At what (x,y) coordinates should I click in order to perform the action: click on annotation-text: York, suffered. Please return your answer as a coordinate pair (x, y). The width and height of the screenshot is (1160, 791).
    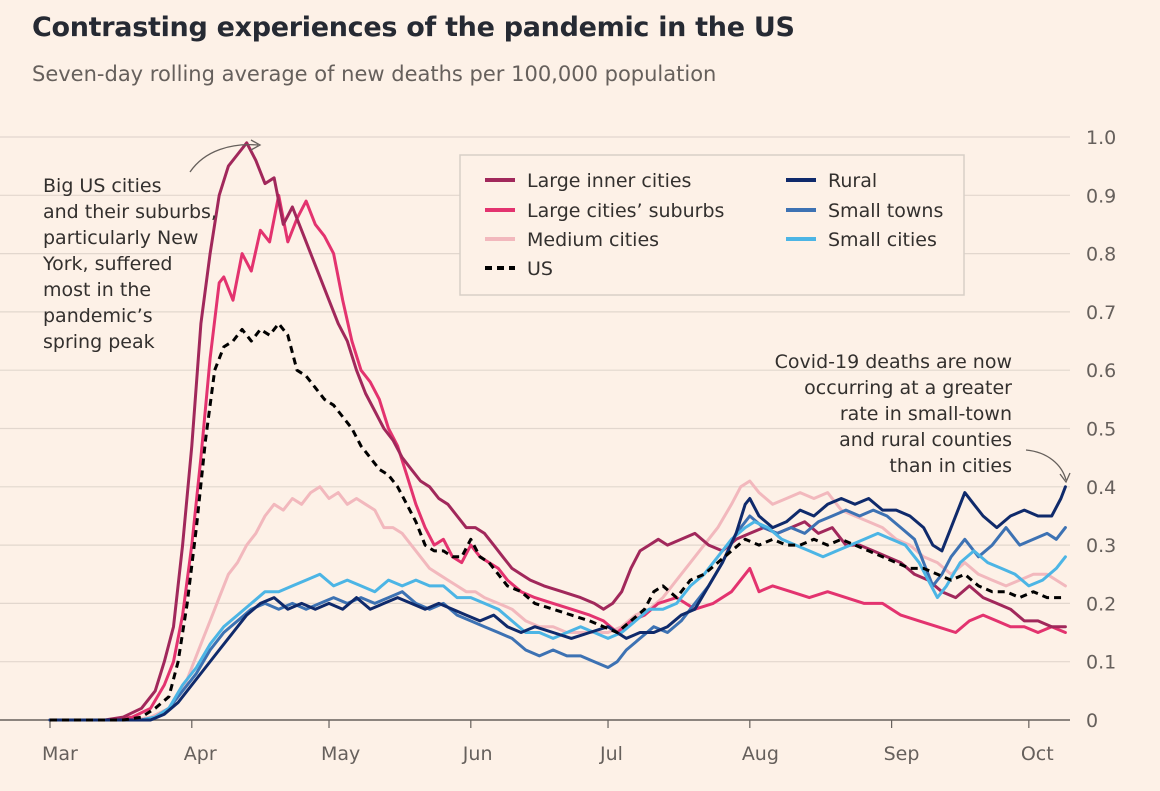
    Looking at the image, I should click on (107, 264).